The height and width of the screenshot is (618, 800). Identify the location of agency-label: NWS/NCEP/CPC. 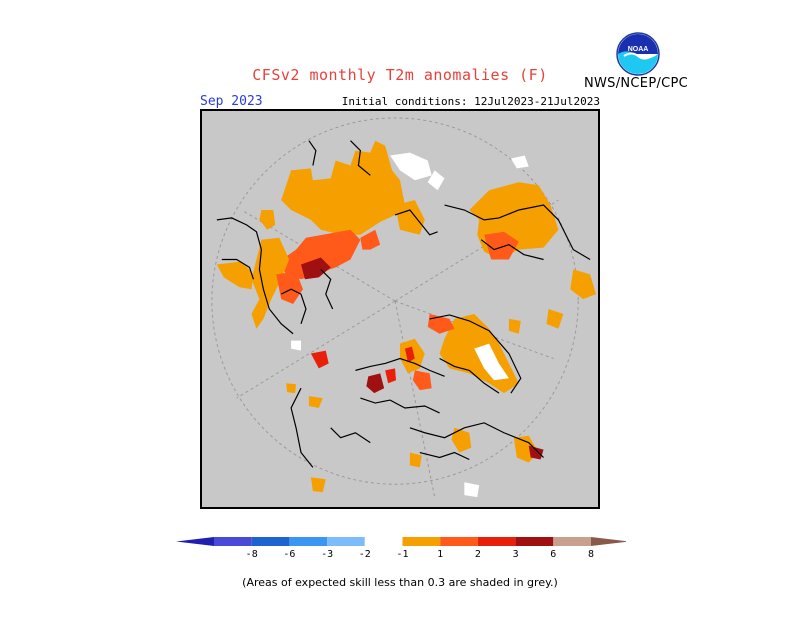
(636, 83).